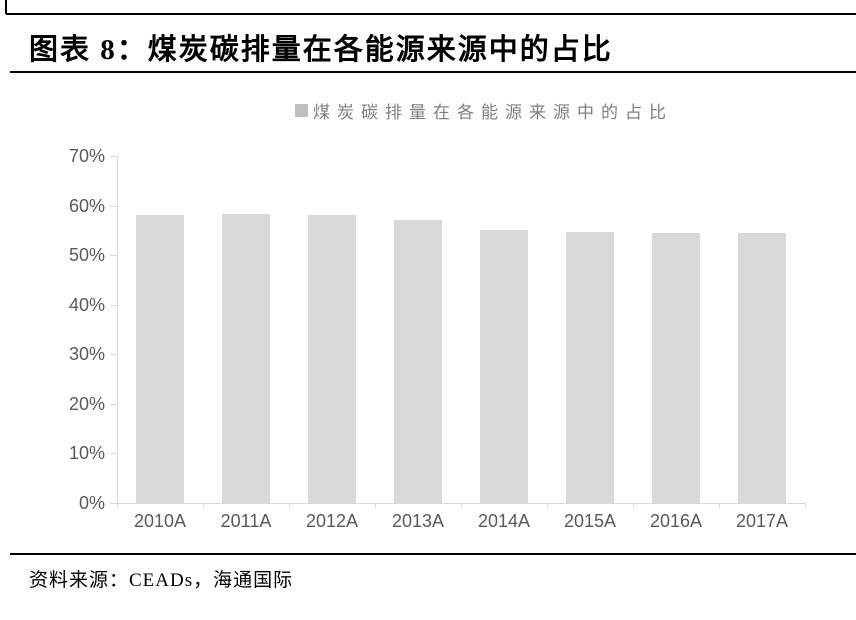  Describe the element at coordinates (117, 329) in the screenshot. I see `y-axis-line` at that location.